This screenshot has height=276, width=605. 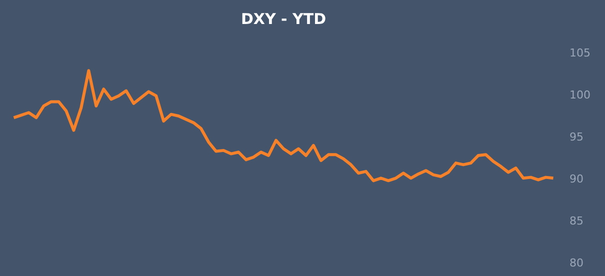 I want to click on y-tick-label: 90, so click(x=577, y=179).